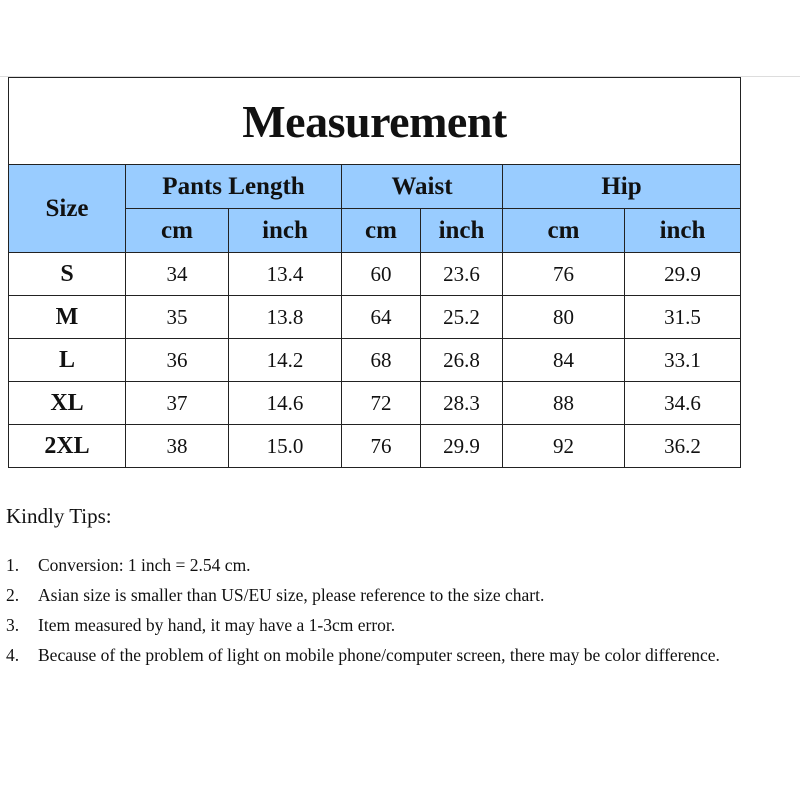 This screenshot has width=800, height=800. Describe the element at coordinates (381, 360) in the screenshot. I see `value-cell: 68` at that location.